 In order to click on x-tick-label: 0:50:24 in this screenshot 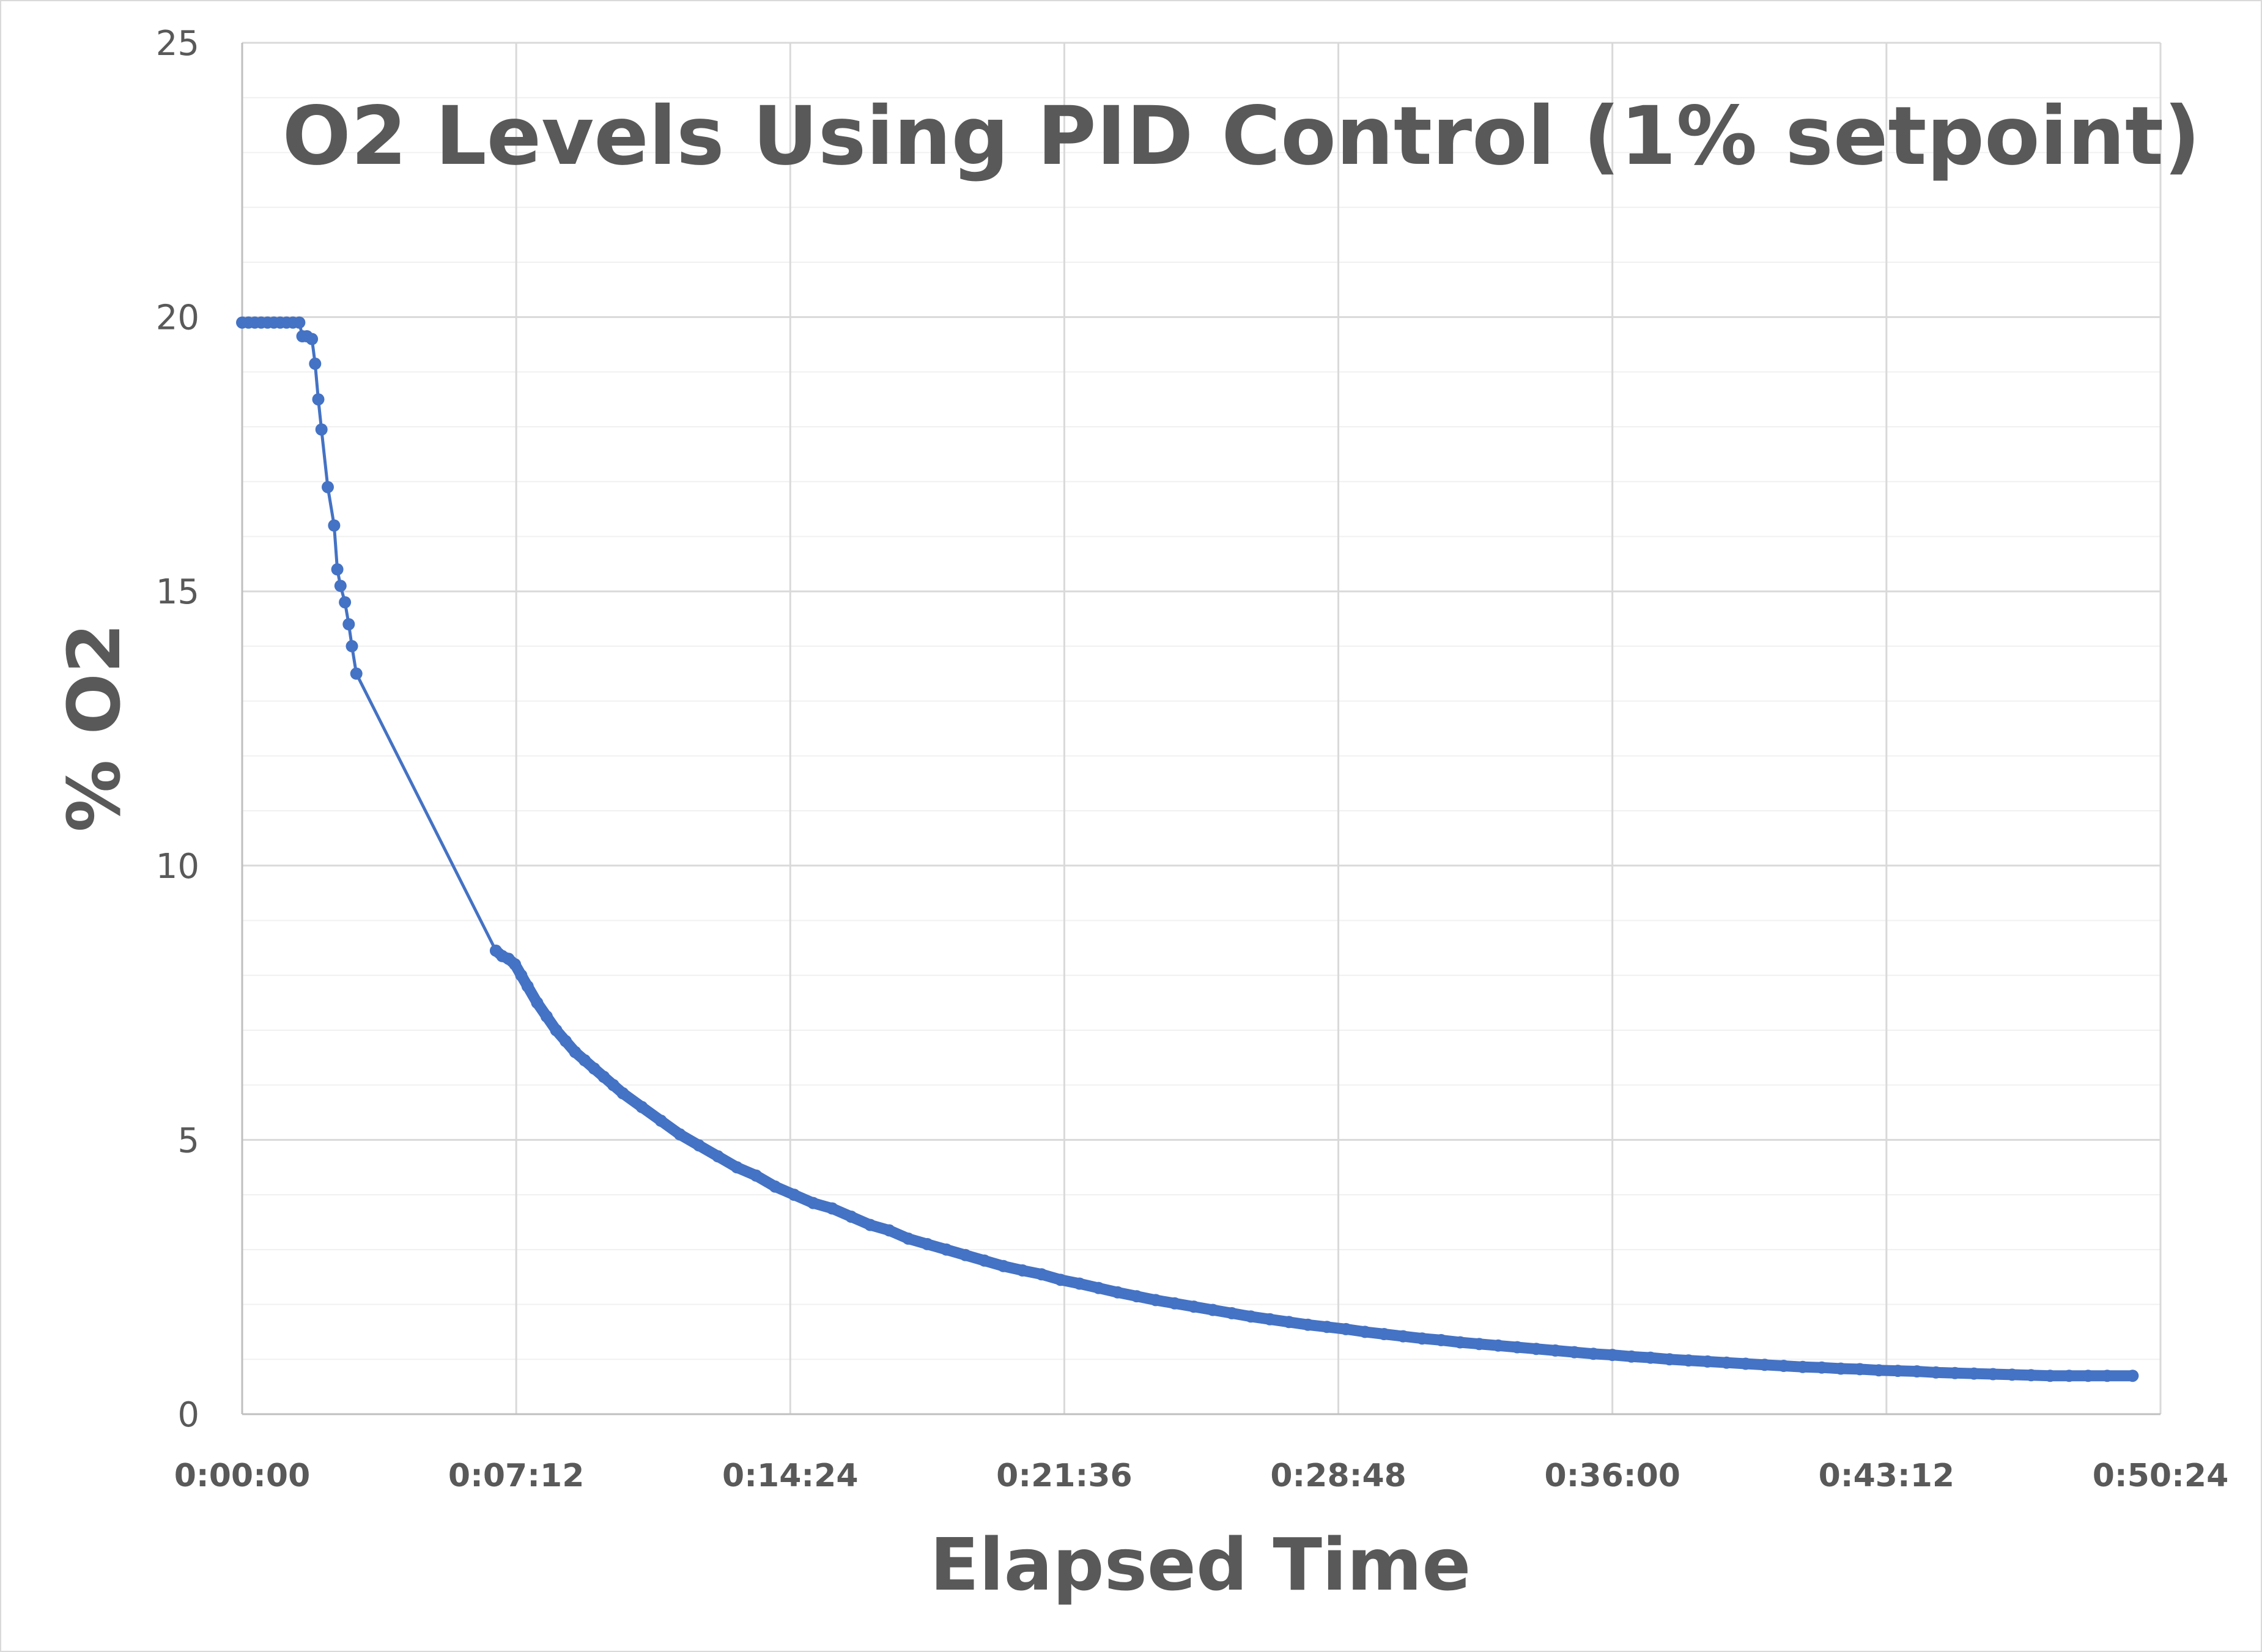, I will do `click(2161, 1476)`.